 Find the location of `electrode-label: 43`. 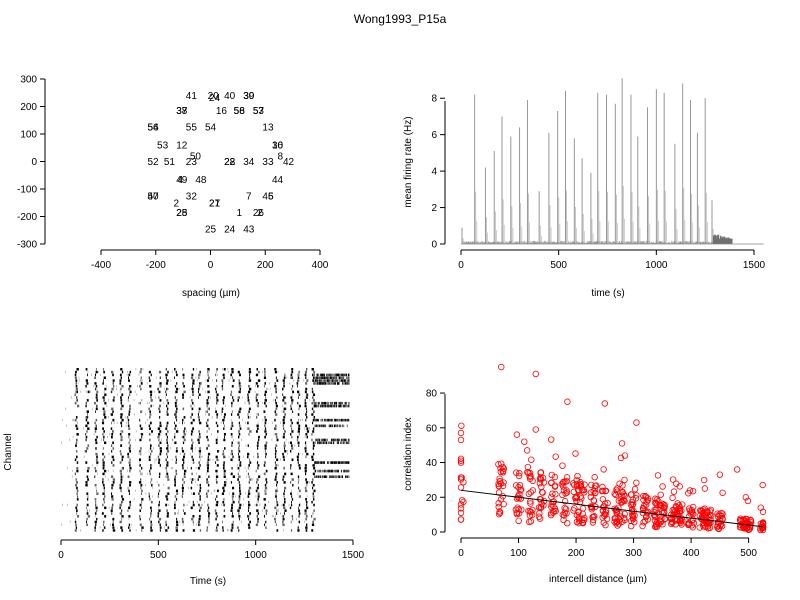

electrode-label: 43 is located at coordinates (249, 229).